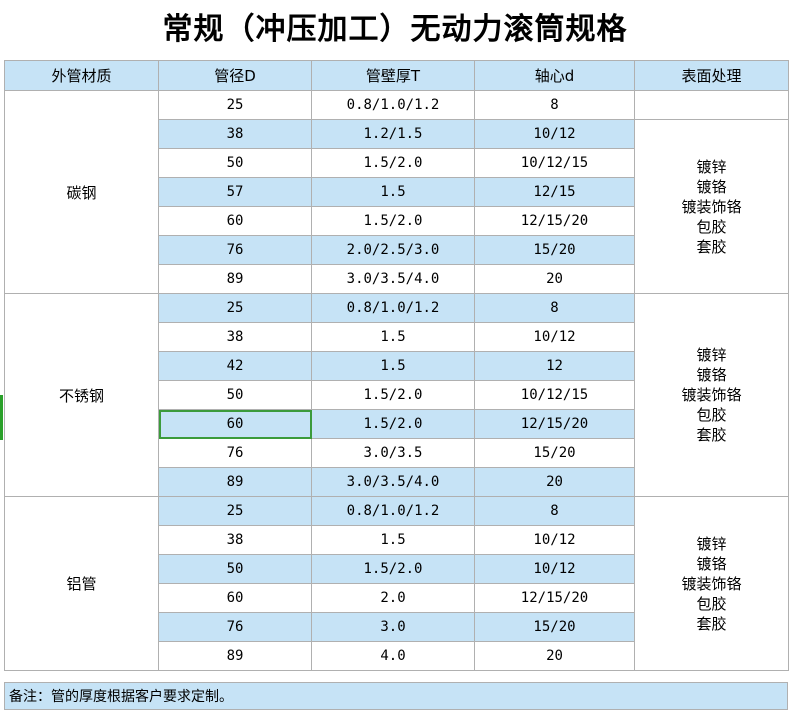  I want to click on material-cell: 不锈钢, so click(81, 395).